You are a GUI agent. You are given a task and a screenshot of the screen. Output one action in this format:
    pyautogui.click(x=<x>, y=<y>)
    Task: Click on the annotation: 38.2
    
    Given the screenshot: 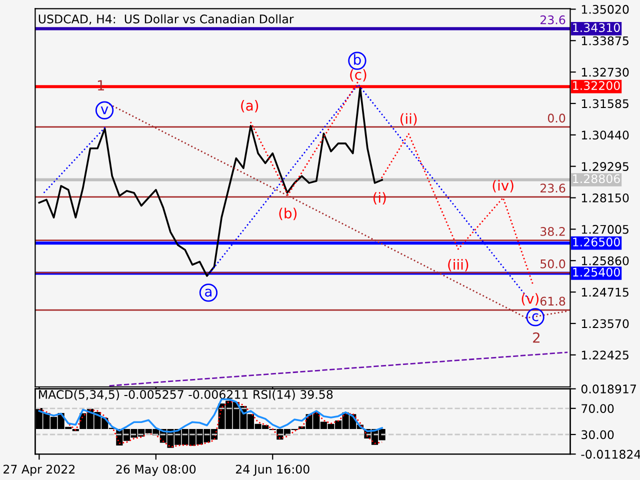 What is the action you would take?
    pyautogui.click(x=552, y=231)
    